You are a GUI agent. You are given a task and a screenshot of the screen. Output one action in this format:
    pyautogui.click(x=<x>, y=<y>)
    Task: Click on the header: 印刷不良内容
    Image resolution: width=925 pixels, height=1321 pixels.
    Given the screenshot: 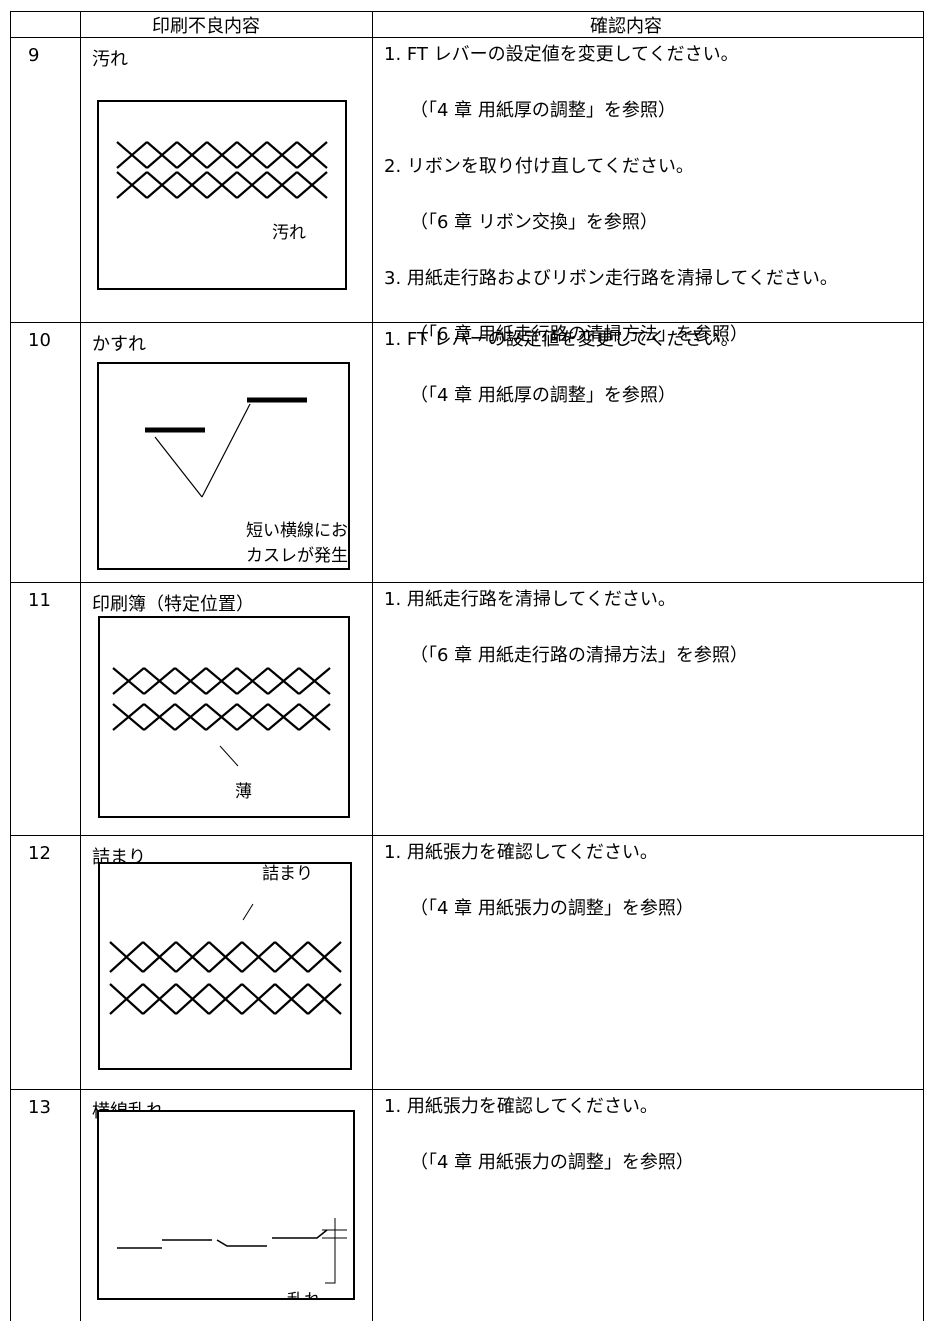 What is the action you would take?
    pyautogui.click(x=206, y=26)
    